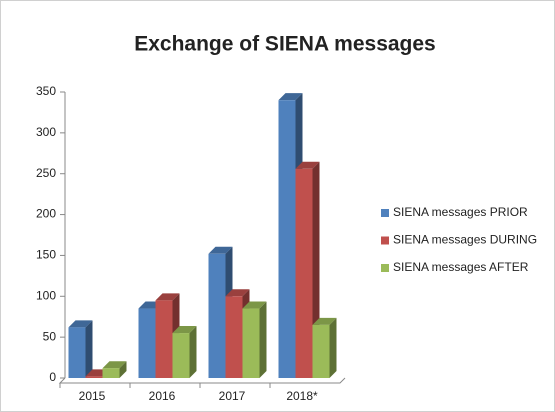 The width and height of the screenshot is (555, 412). What do you see at coordinates (232, 396) in the screenshot?
I see `x-tick-label: 2017` at bounding box center [232, 396].